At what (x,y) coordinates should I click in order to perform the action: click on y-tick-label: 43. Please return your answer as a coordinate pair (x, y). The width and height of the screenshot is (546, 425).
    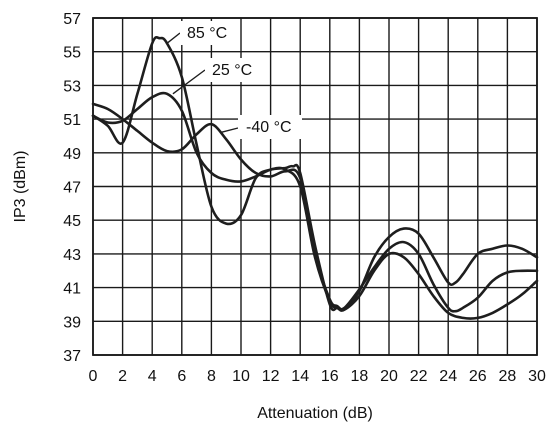
    Looking at the image, I should click on (72, 255).